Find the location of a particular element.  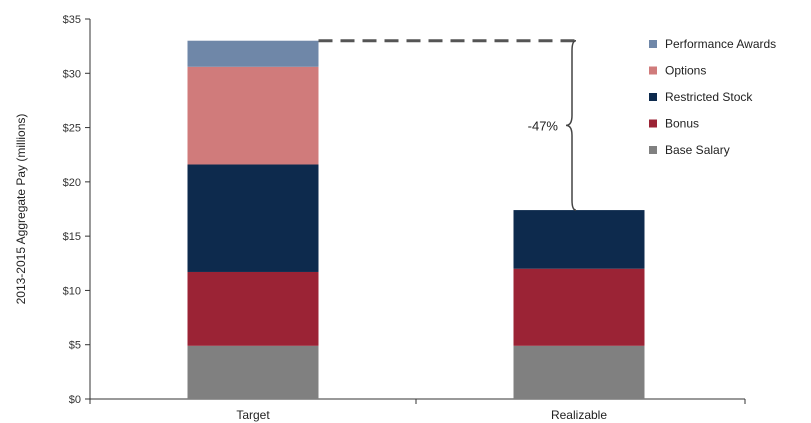

legend-label-performance-awards: Performance Awards is located at coordinates (720, 44).